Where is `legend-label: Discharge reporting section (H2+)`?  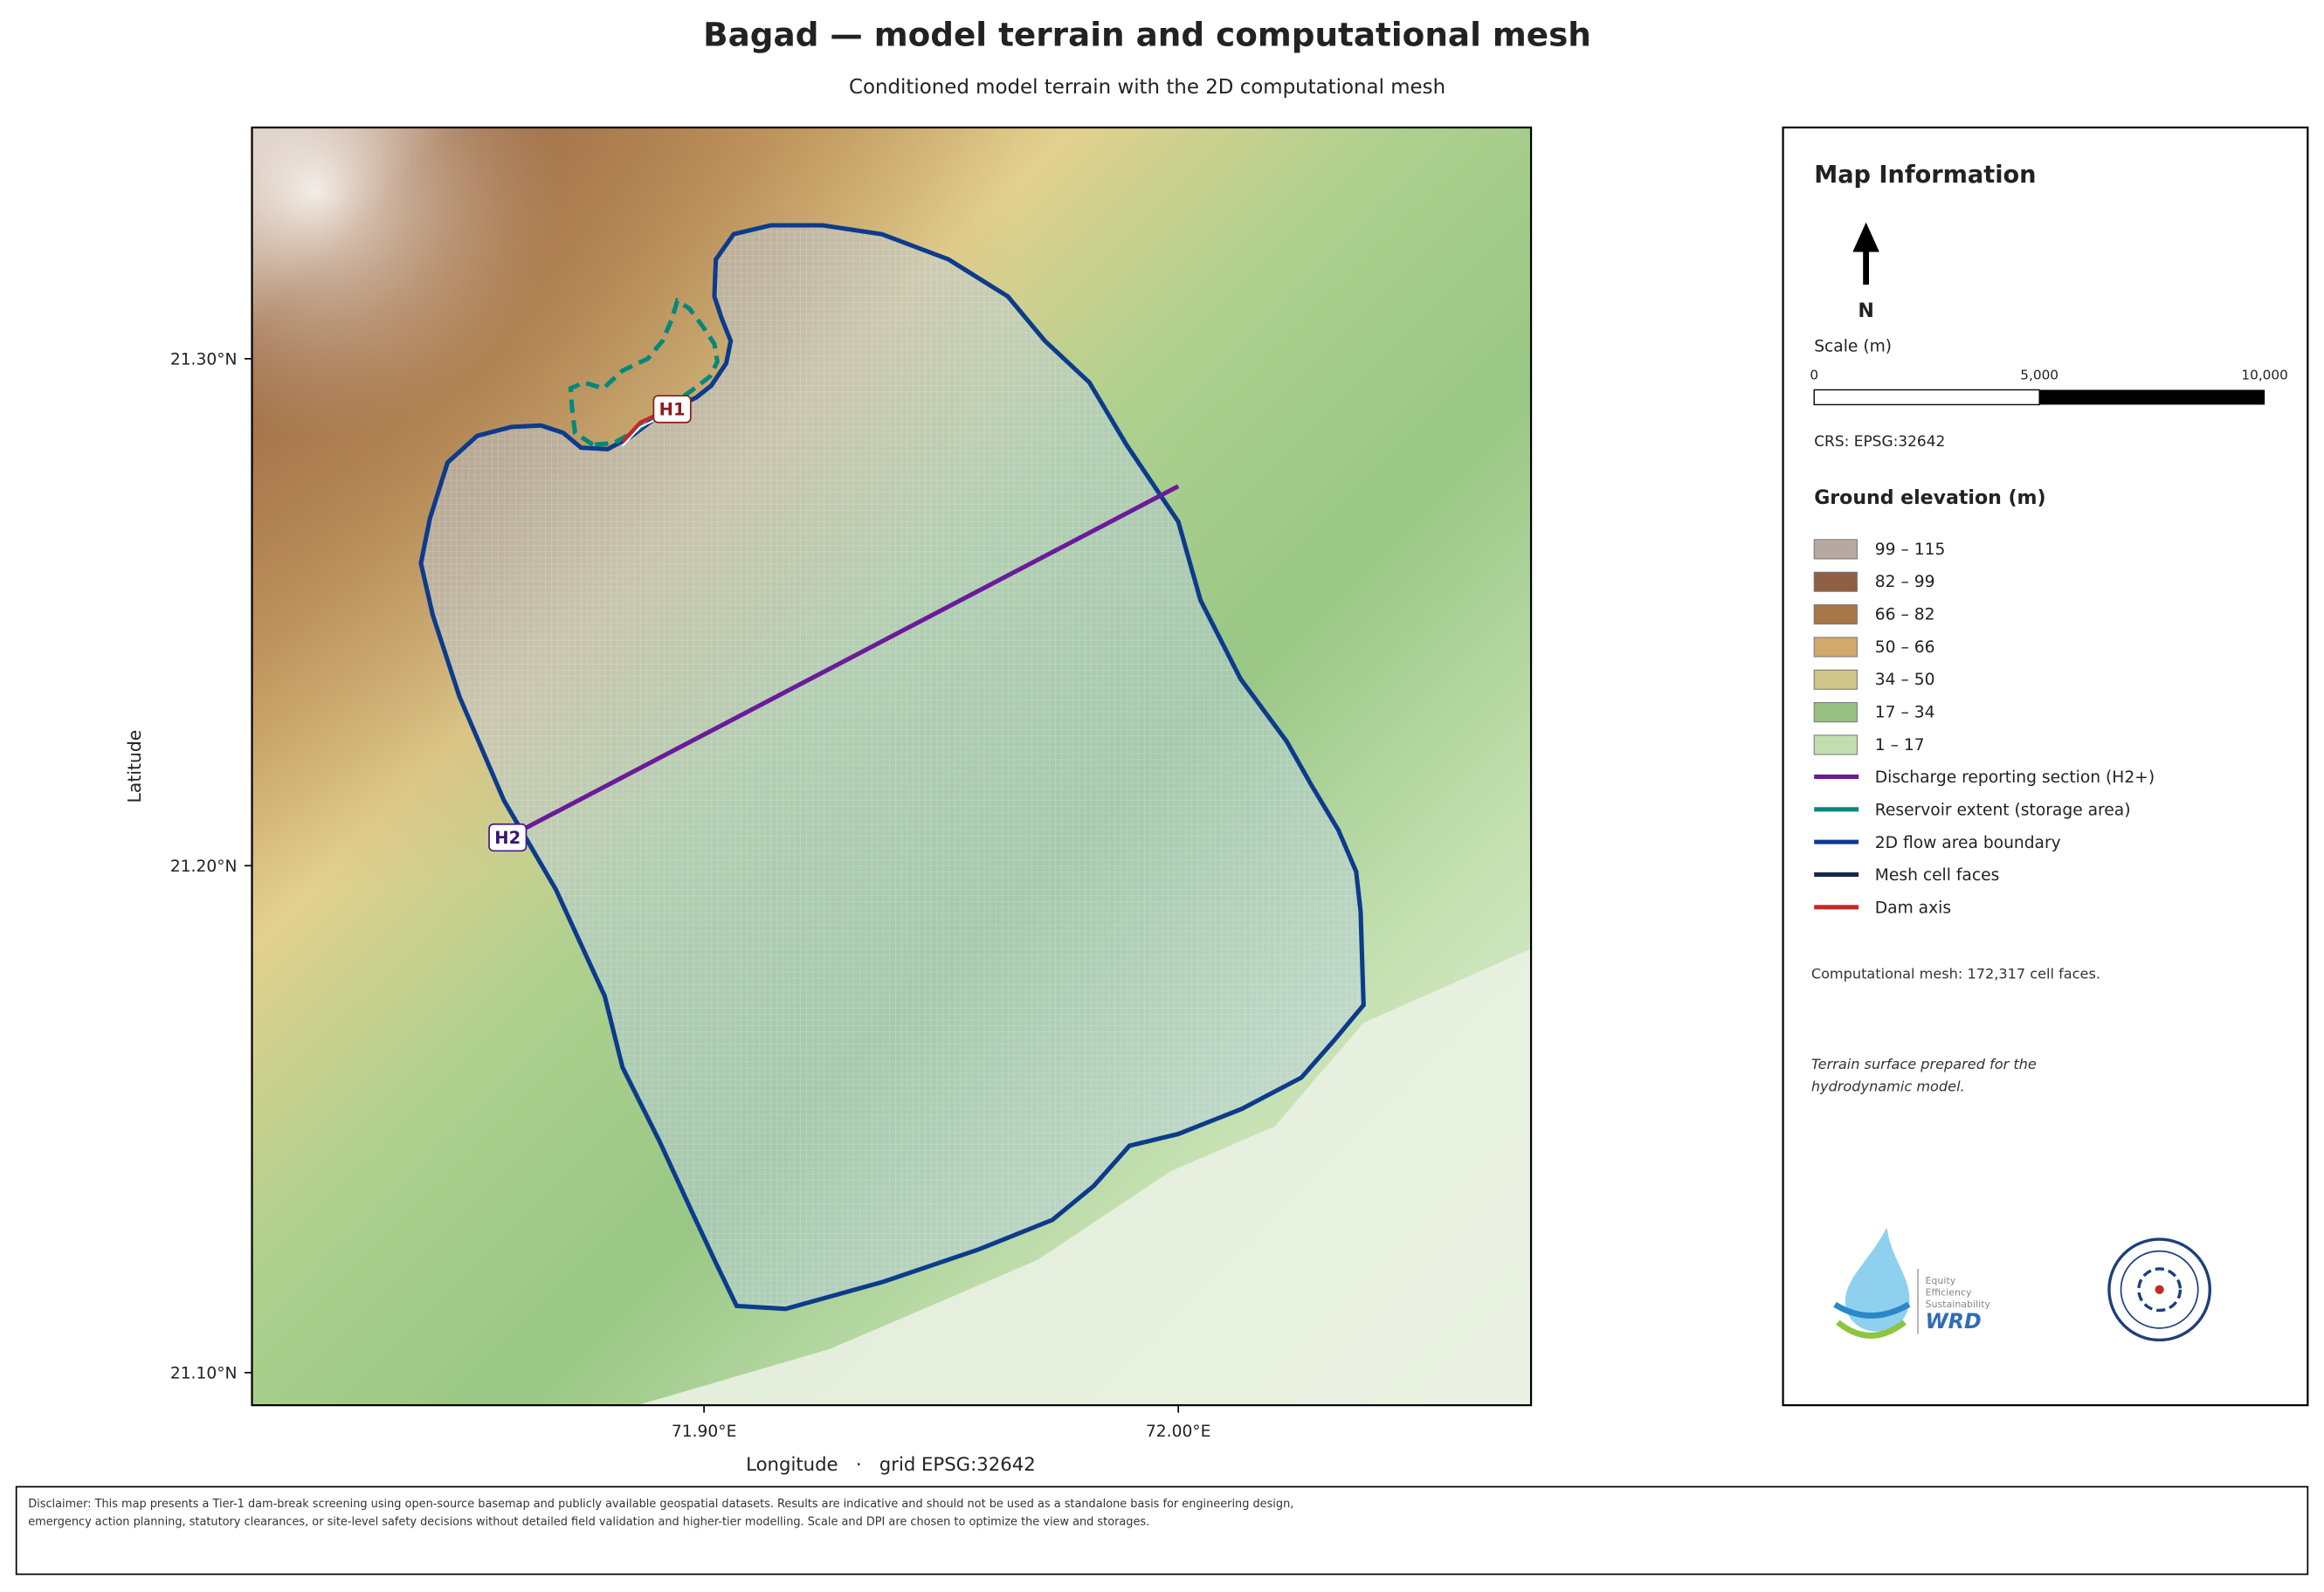
legend-label: Discharge reporting section (H2+) is located at coordinates (2015, 777).